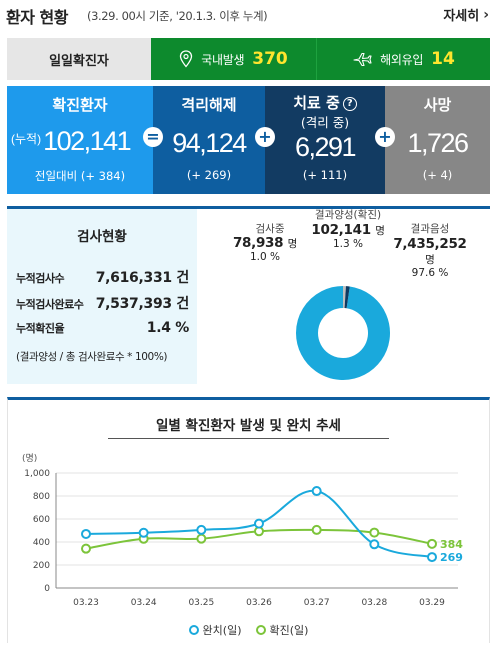 This screenshot has width=497, height=649. What do you see at coordinates (209, 175) in the screenshot?
I see `released-change: (+ 269)` at bounding box center [209, 175].